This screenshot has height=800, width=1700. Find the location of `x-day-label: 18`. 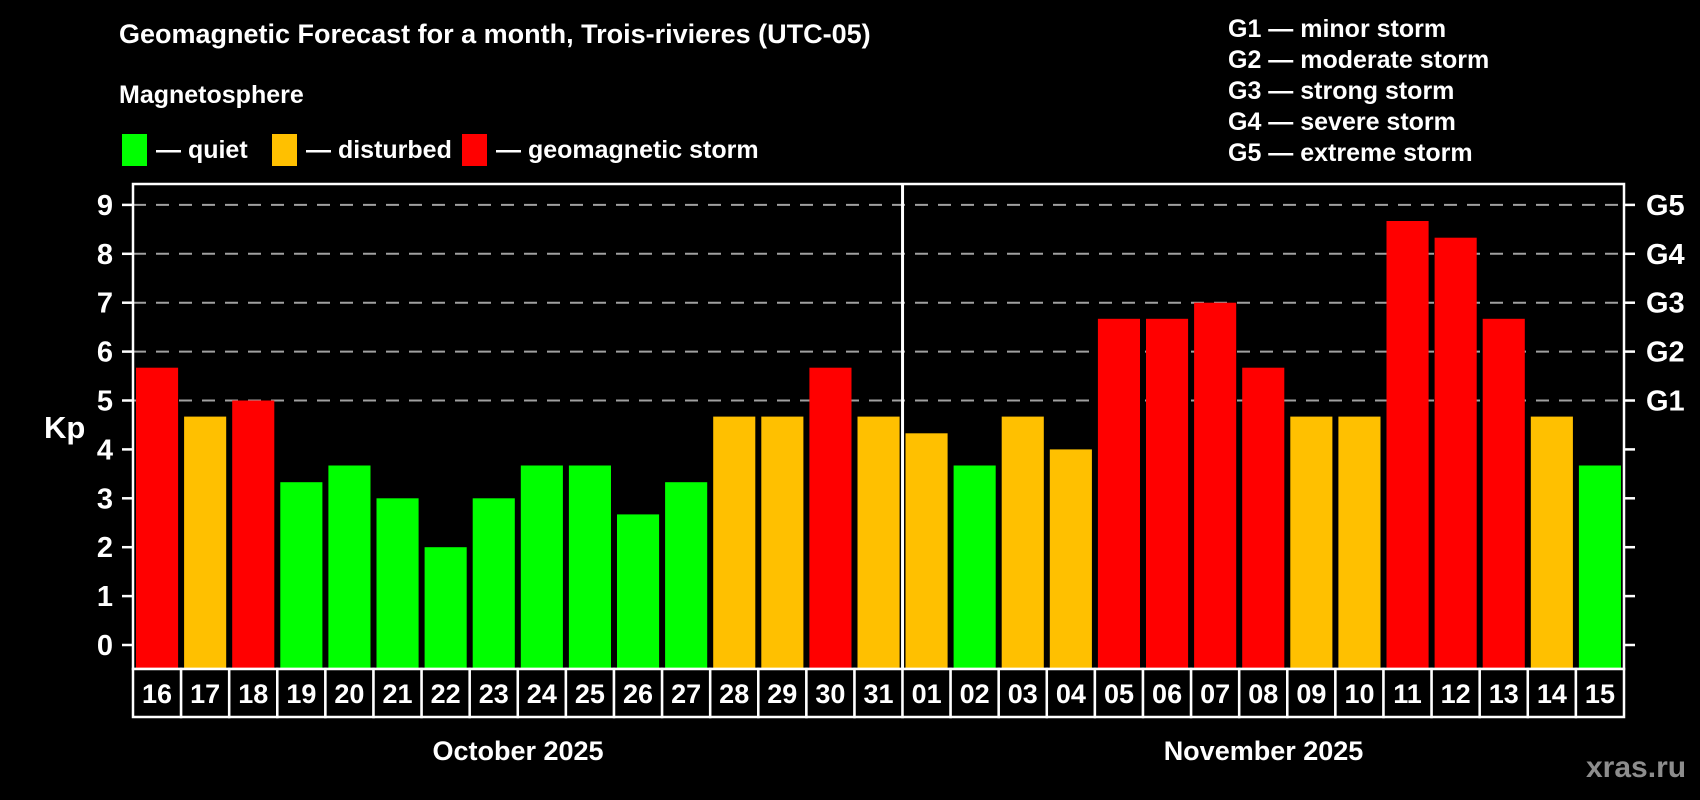

x-day-label: 18 is located at coordinates (253, 694).